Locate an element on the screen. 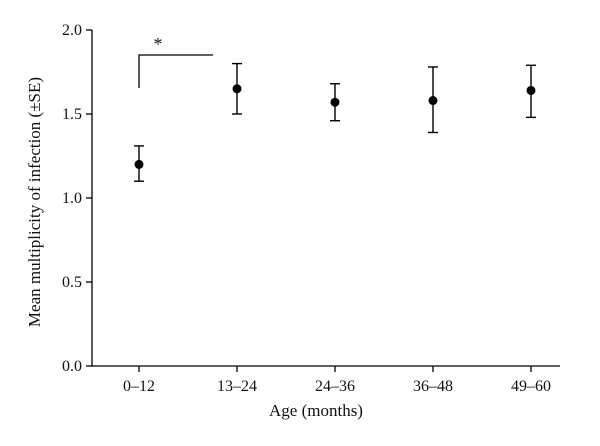  y-tick-label: 2.0 is located at coordinates (72, 30).